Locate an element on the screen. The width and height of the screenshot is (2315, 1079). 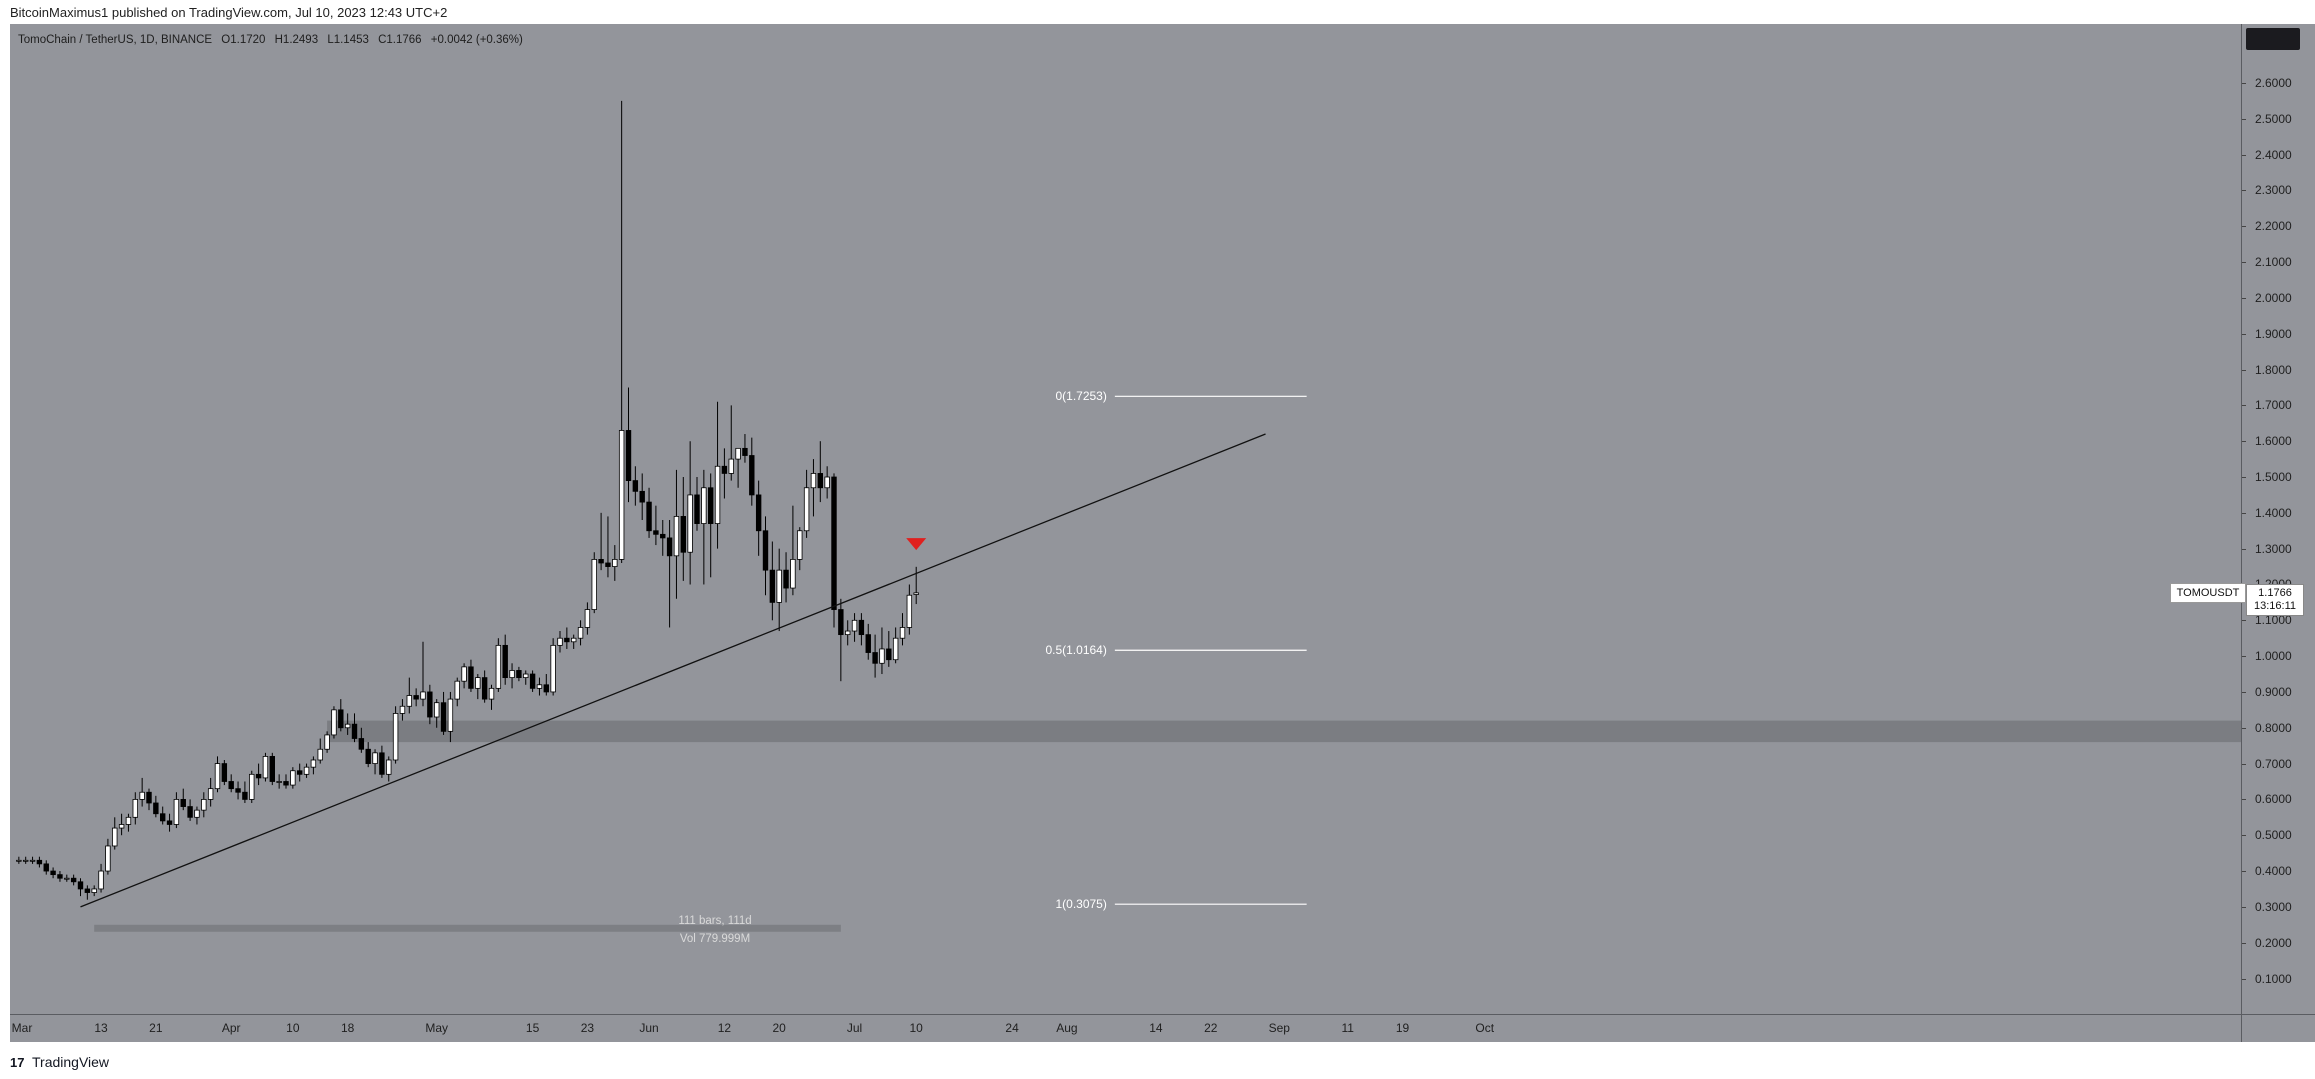
price-tick-label: 2.4000 is located at coordinates (2267, 155).